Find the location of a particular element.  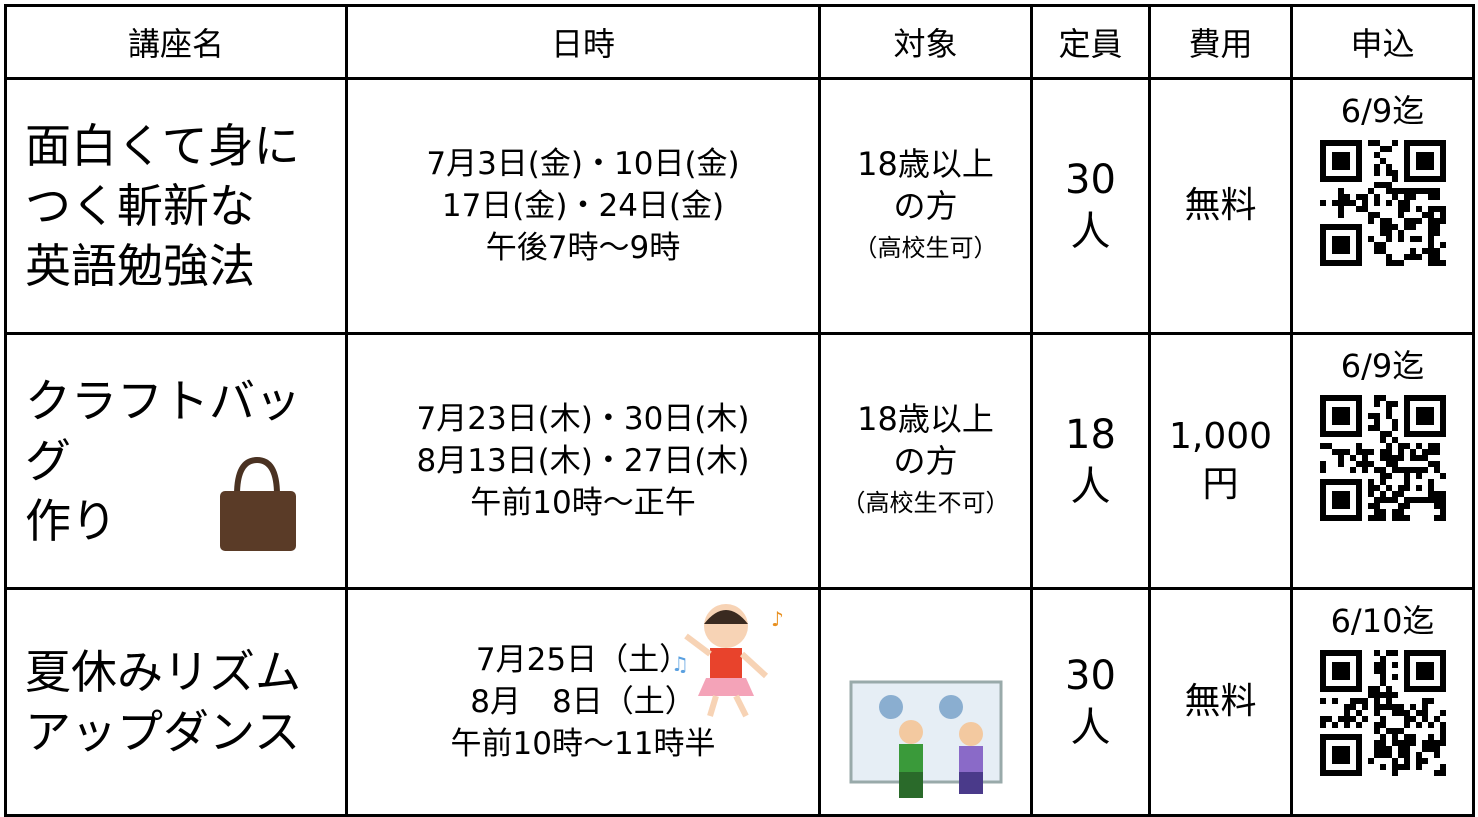

name-cell: 面白くて身に つく斬新な英語勉強法 is located at coordinates (176, 206).